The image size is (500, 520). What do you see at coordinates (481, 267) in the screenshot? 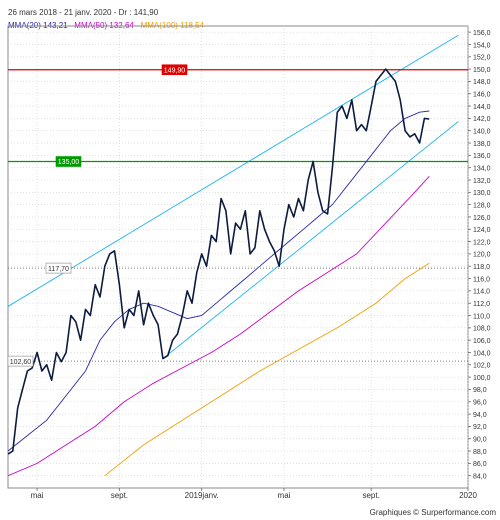
I see `y-tick-label: 118,0` at bounding box center [481, 267].